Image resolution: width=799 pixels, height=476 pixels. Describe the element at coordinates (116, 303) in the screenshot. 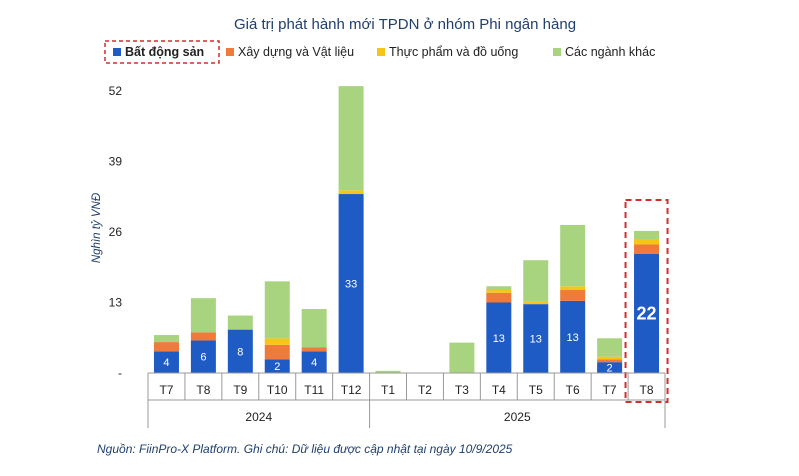

I see `y-tick-label: 13` at that location.